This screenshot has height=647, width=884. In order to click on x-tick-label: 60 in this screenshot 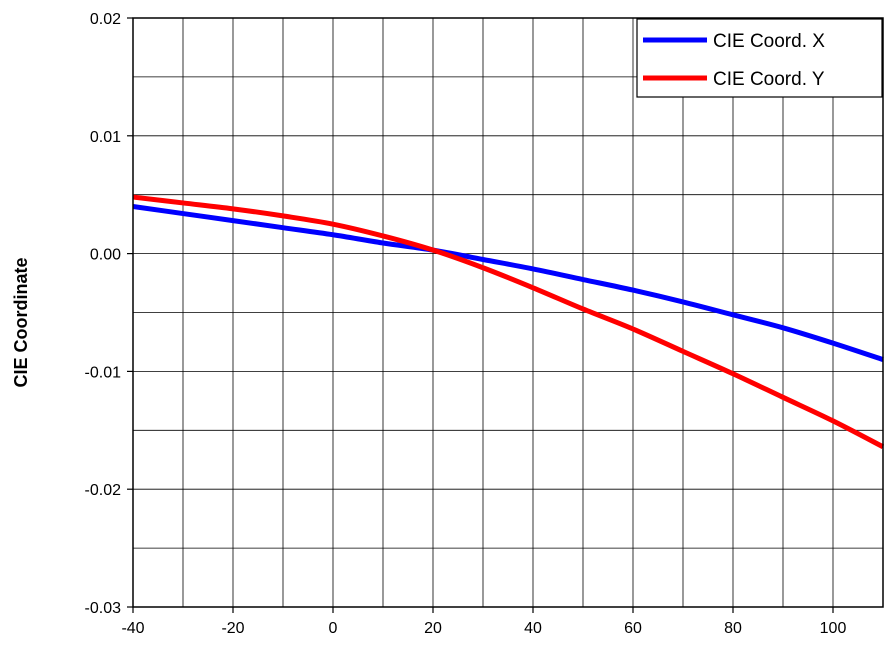, I will do `click(633, 628)`.